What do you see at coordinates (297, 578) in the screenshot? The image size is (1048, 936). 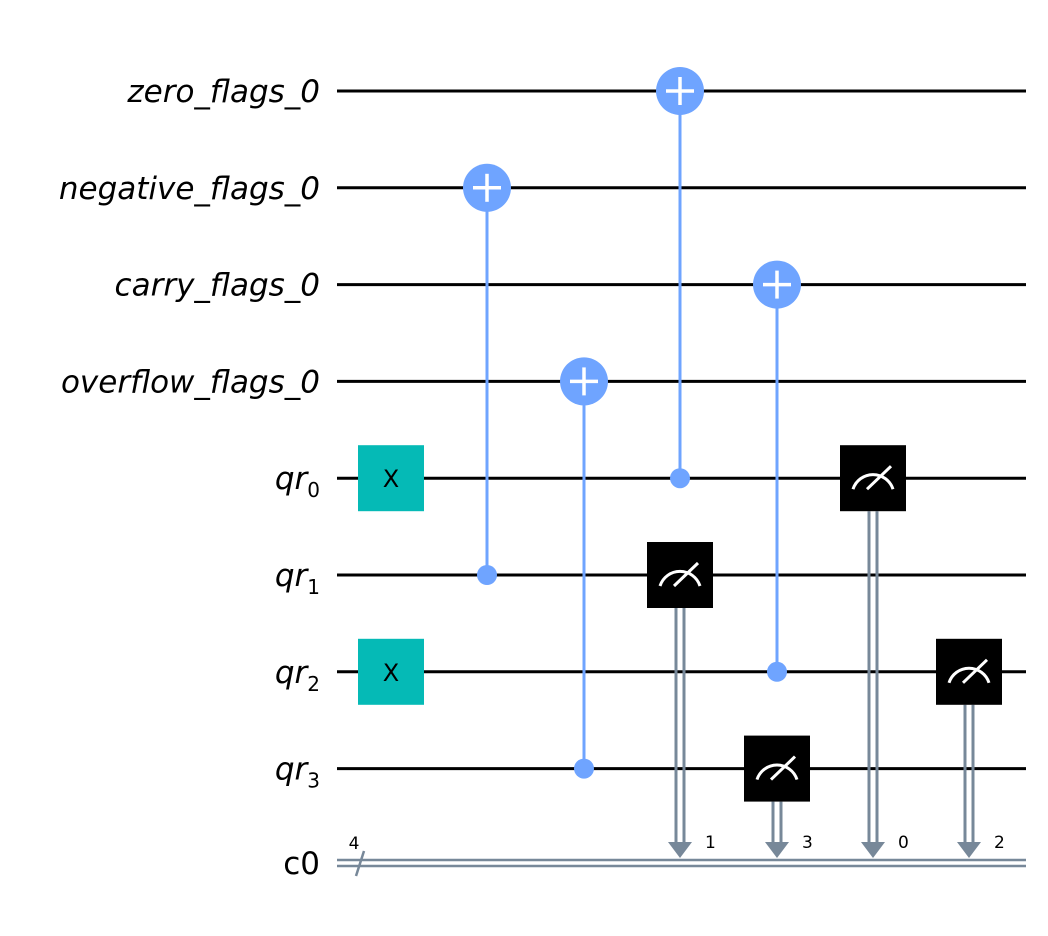 I see `qubit-label: qr1` at bounding box center [297, 578].